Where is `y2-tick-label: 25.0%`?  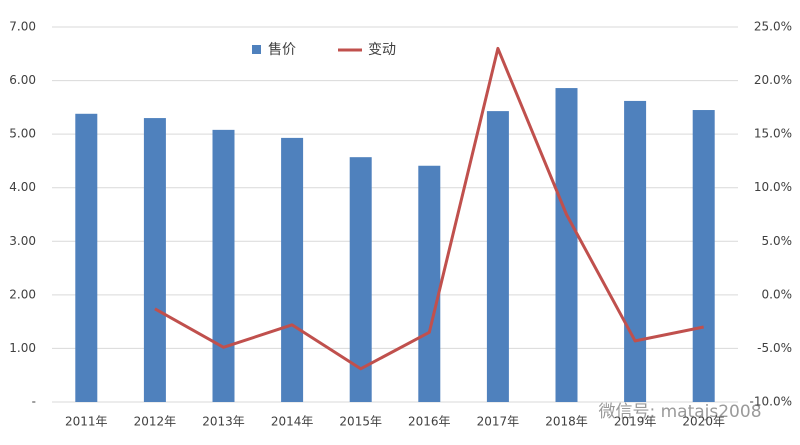
y2-tick-label: 25.0% is located at coordinates (773, 27).